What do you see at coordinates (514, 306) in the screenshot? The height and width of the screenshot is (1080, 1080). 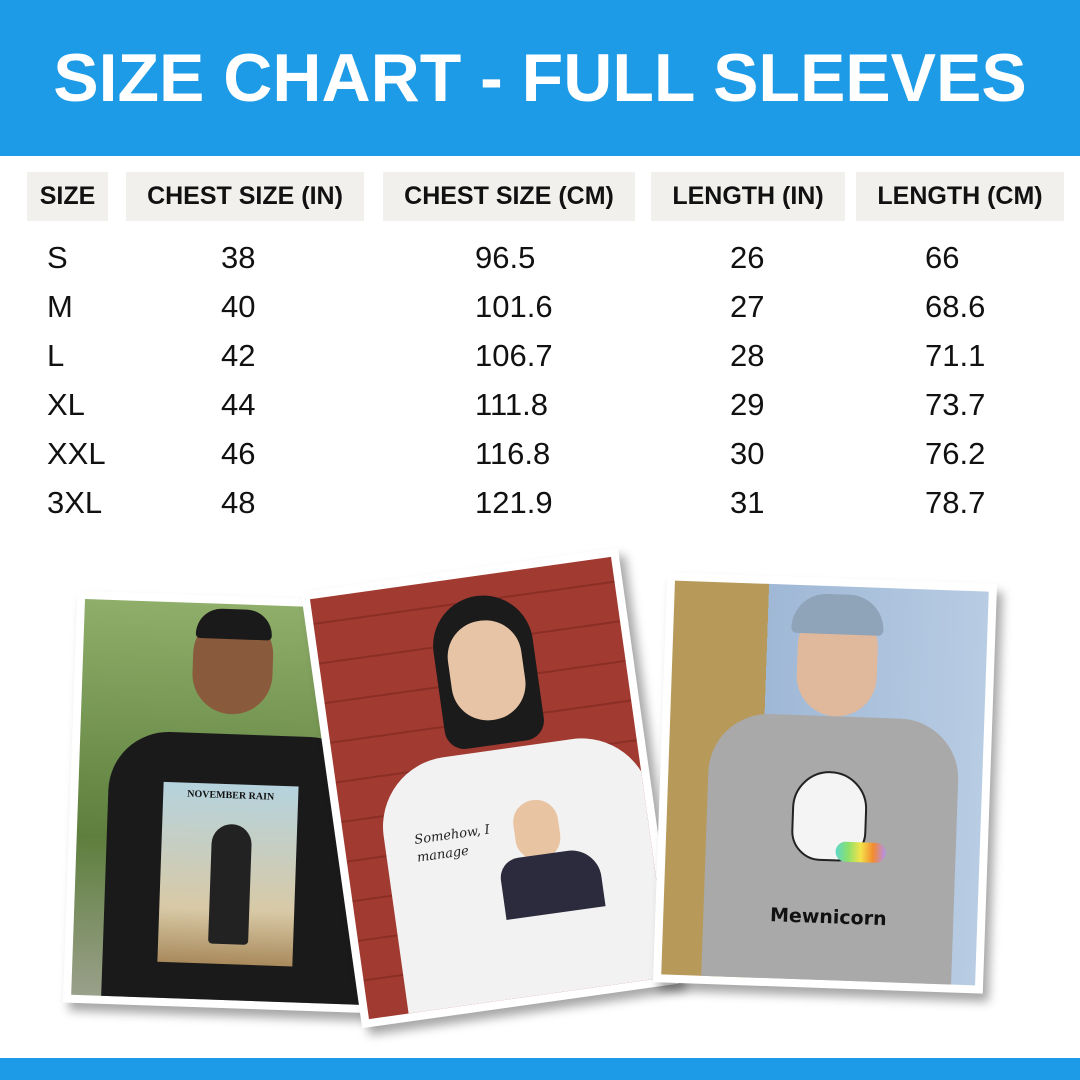 I see `cell-chest-cm: 101.6` at bounding box center [514, 306].